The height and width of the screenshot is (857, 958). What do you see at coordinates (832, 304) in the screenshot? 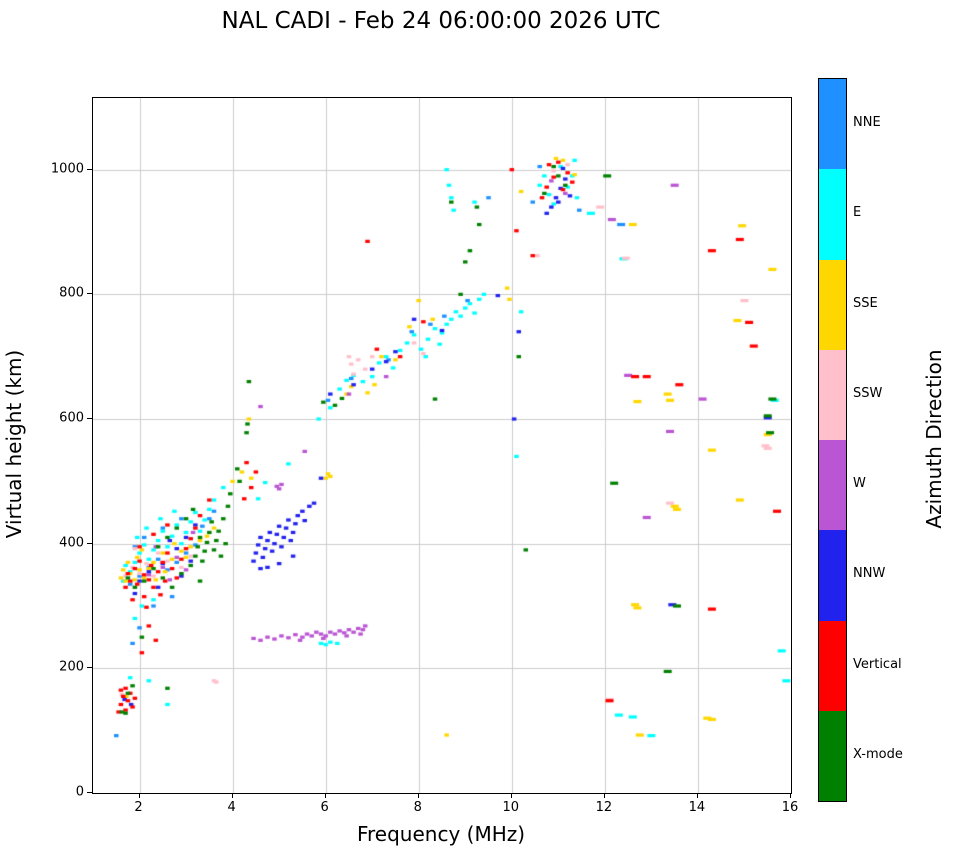
I see `colorbar-segment-sse` at bounding box center [832, 304].